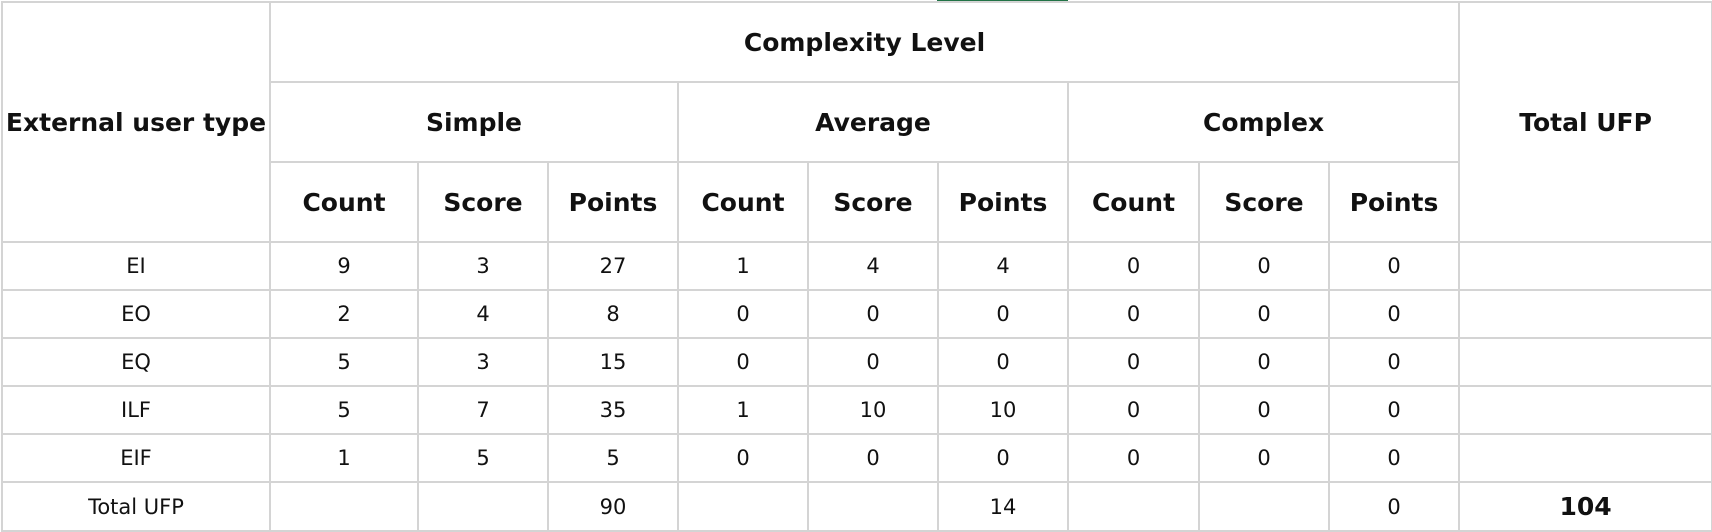 This screenshot has height=532, width=1712. I want to click on table-row: EQ 5 3 15 0 0 0 0 0 0, so click(856, 362).